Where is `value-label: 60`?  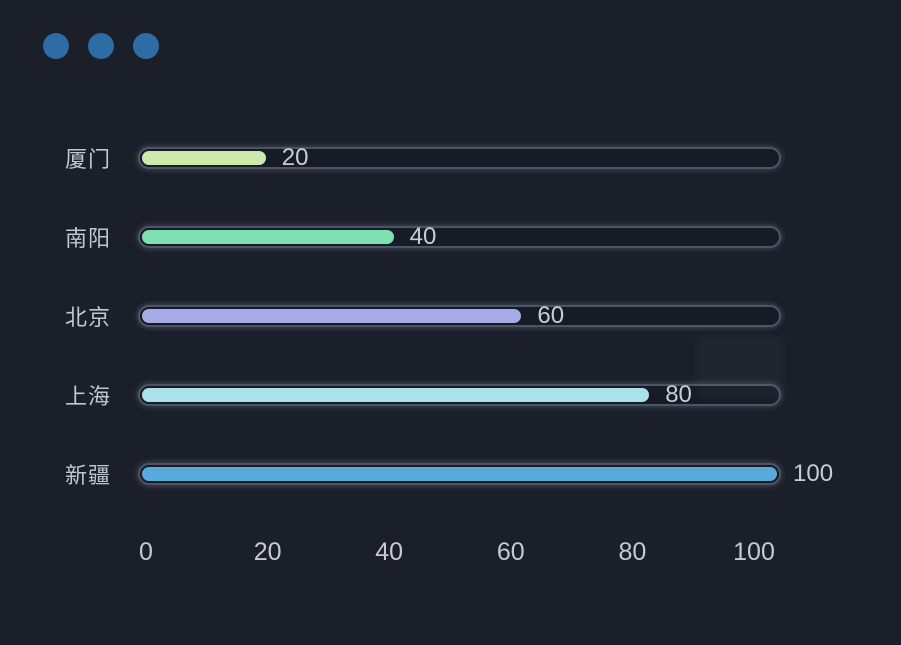
value-label: 60 is located at coordinates (551, 315).